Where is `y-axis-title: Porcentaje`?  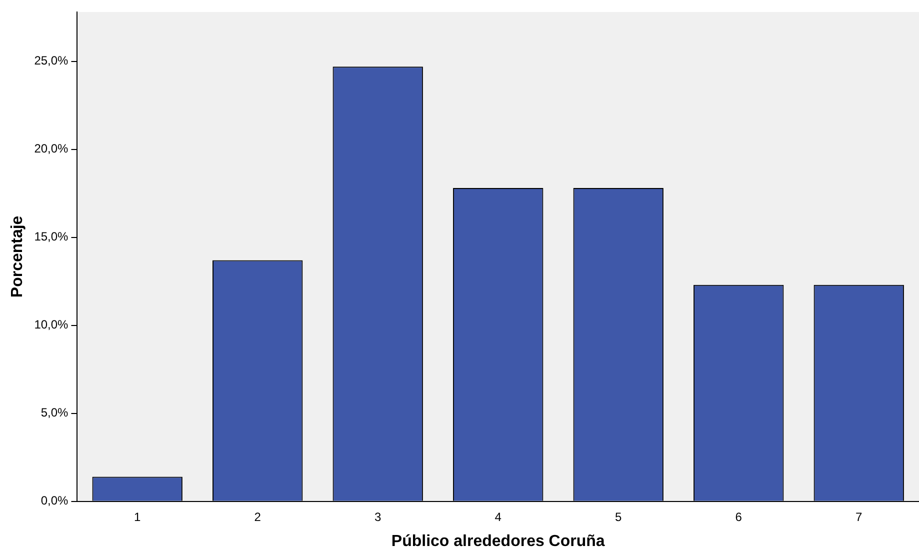
y-axis-title: Porcentaje is located at coordinates (17, 257).